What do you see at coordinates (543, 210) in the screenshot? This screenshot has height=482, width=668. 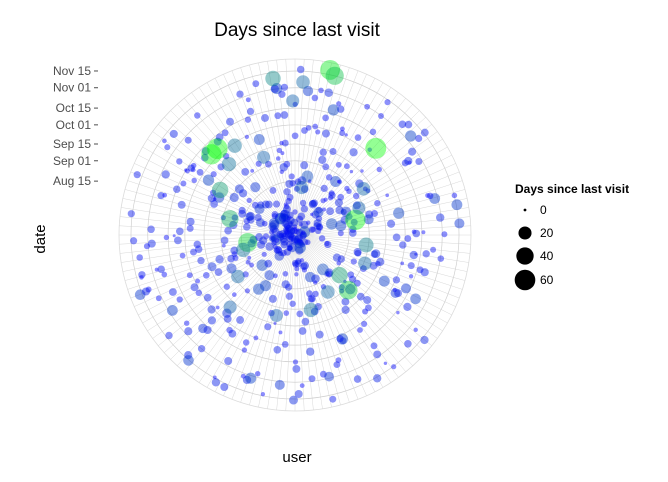 I see `legend-label: 0` at bounding box center [543, 210].